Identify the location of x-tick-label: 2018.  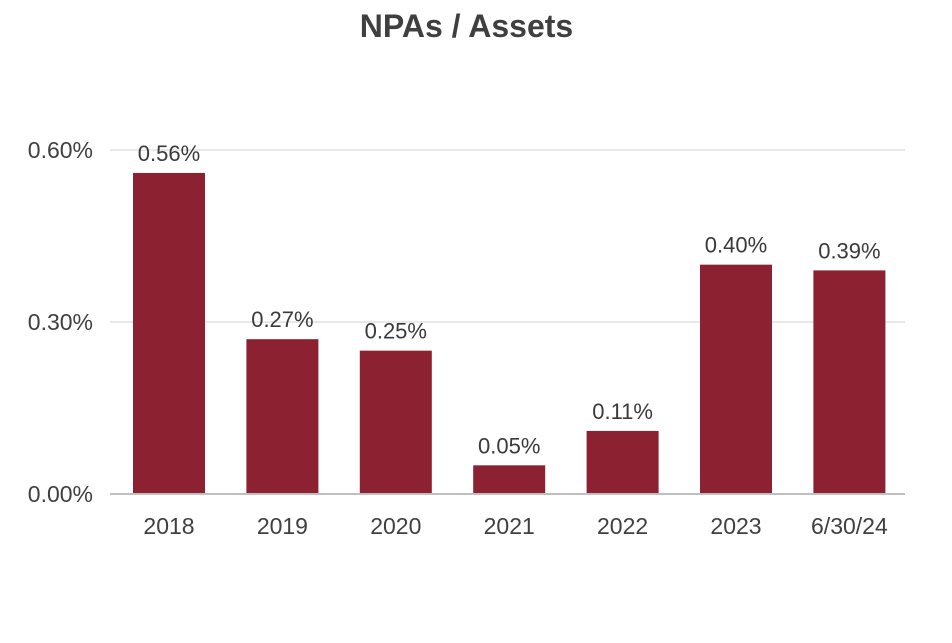
(168, 526).